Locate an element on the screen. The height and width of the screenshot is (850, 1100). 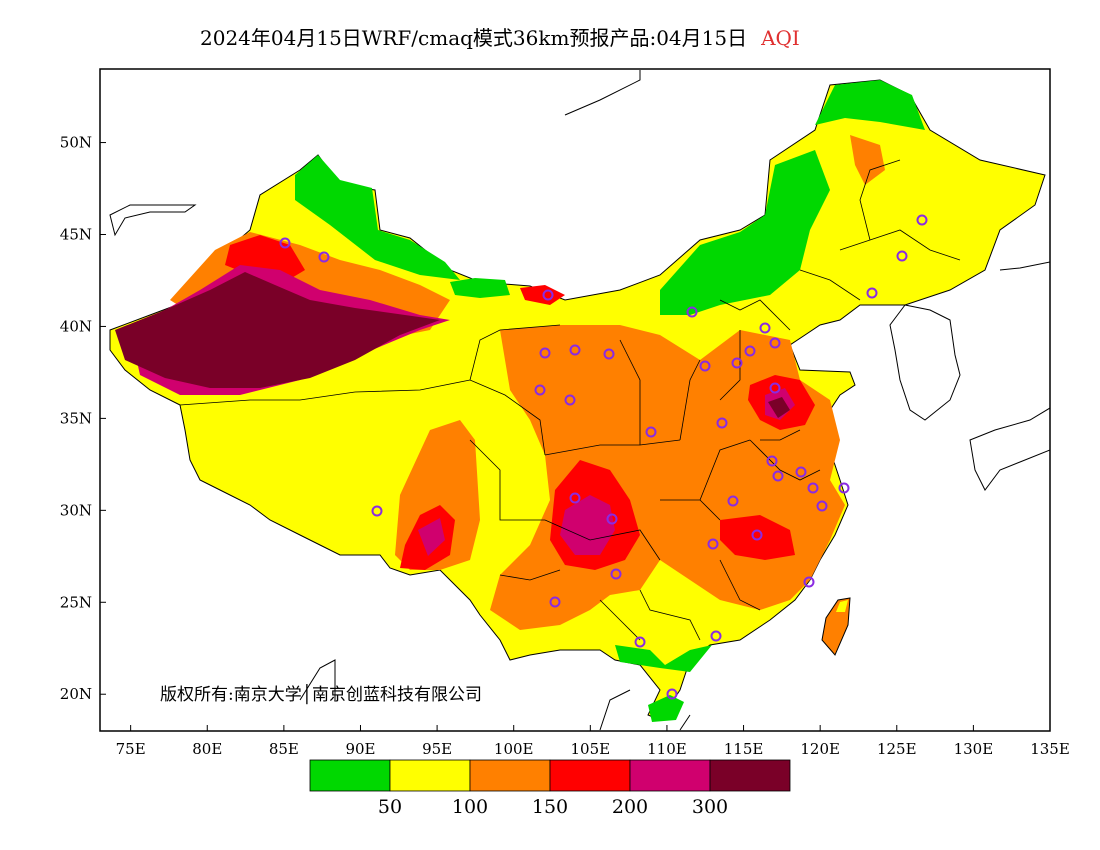
x-tick-label: 125E is located at coordinates (897, 749).